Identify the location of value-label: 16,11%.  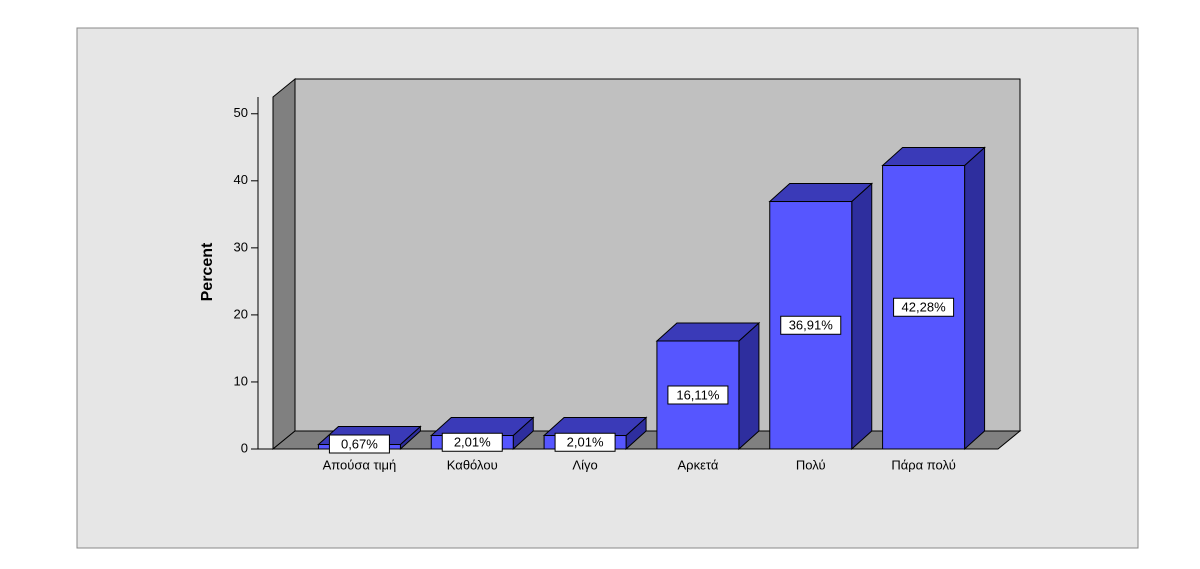
(698, 394).